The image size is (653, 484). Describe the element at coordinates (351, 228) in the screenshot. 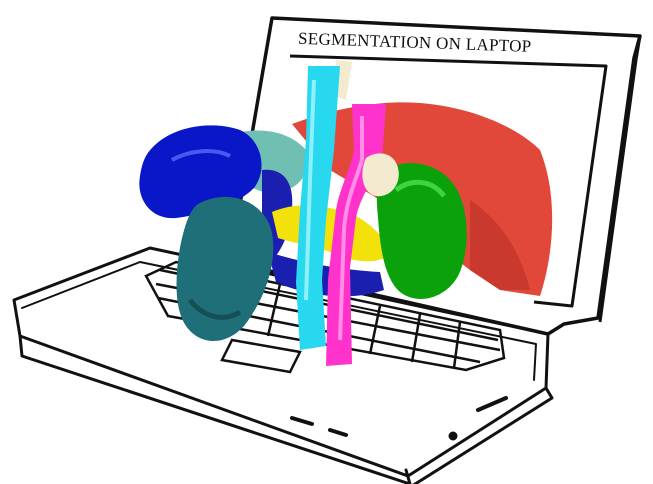

I see `aorta-highlight` at that location.